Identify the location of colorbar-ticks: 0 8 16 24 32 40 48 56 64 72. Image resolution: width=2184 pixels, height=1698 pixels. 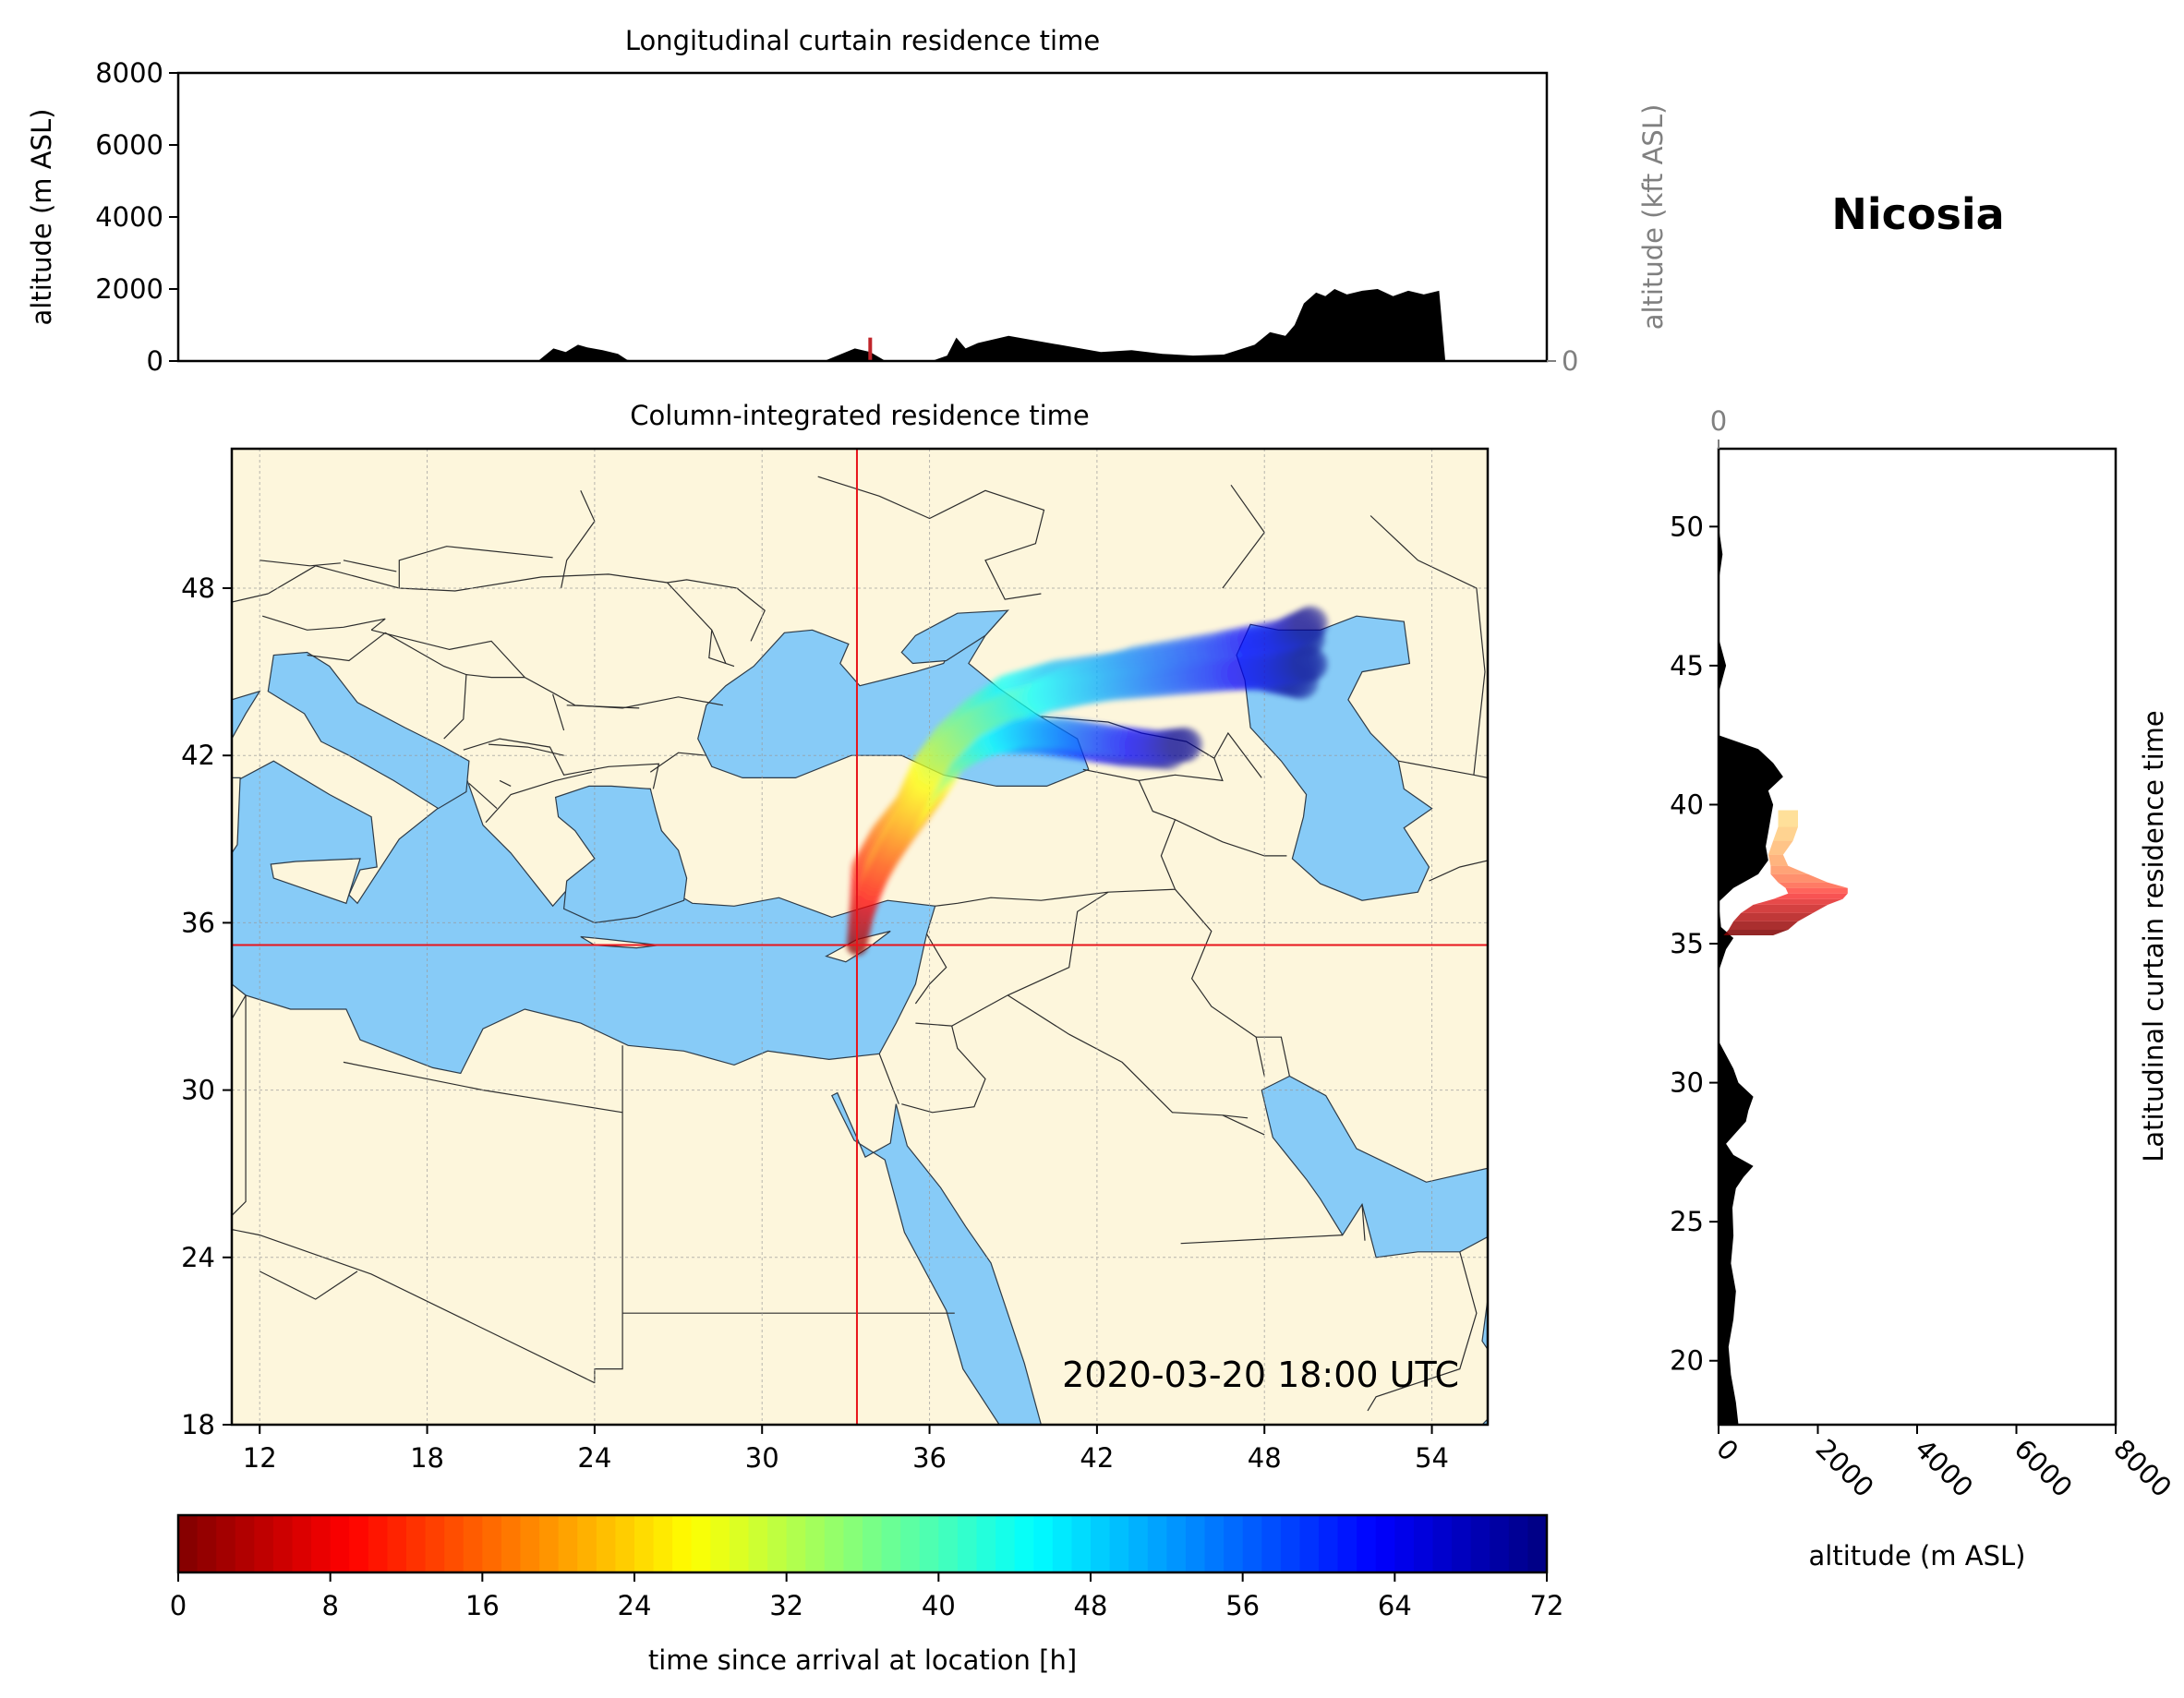
(867, 1596).